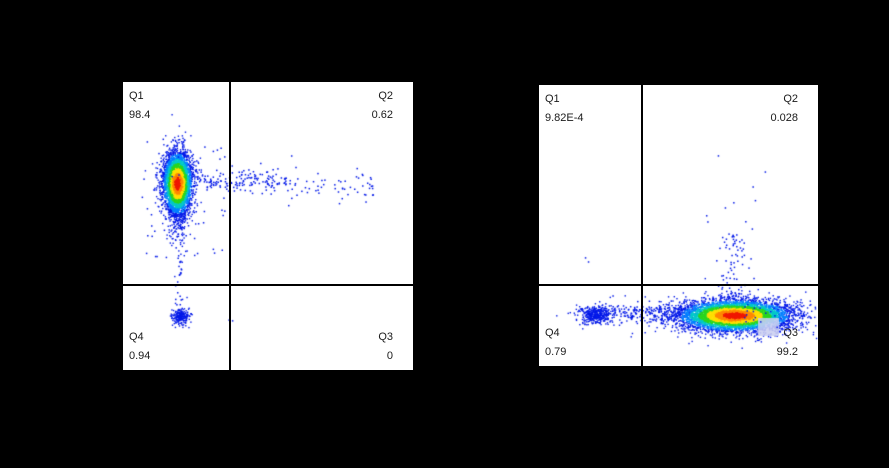 The width and height of the screenshot is (889, 468). I want to click on quadrant-percentage: 0.94, so click(140, 356).